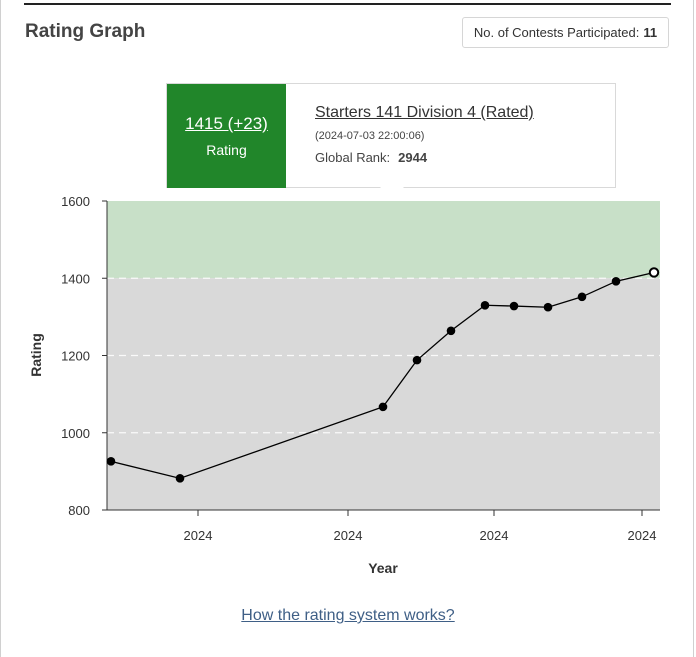 Image resolution: width=696 pixels, height=657 pixels. Describe the element at coordinates (75, 201) in the screenshot. I see `y-tick-label-4: 1600` at that location.